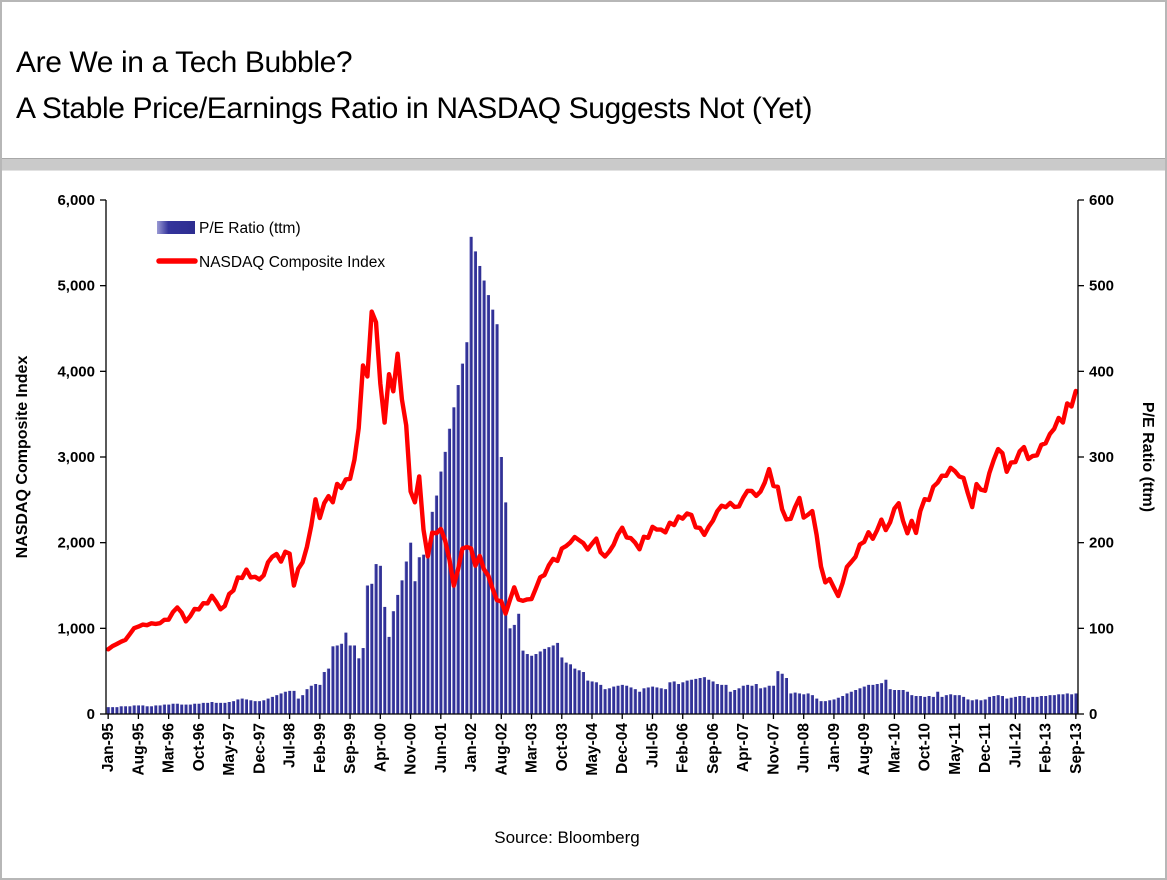 The image size is (1167, 880). Describe the element at coordinates (683, 748) in the screenshot. I see `x-axis-tick-label: Feb-06` at that location.